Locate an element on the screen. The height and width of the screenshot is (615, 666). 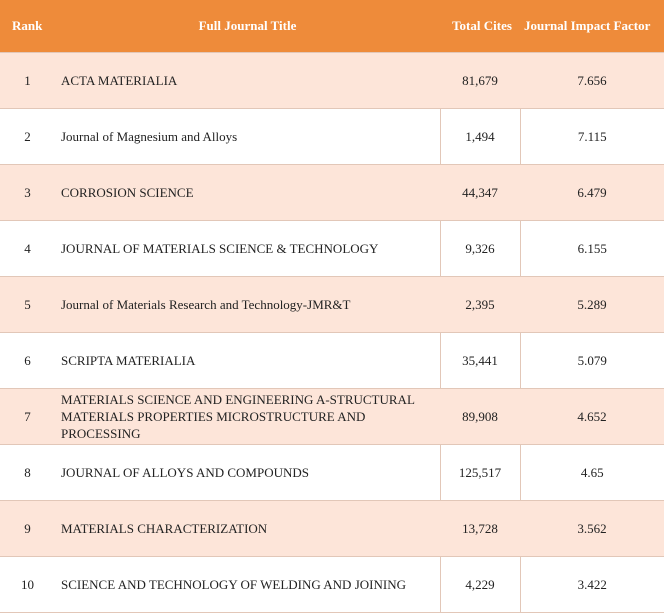
journal-title-cell: CORROSION SCIENCE is located at coordinates (247, 192).